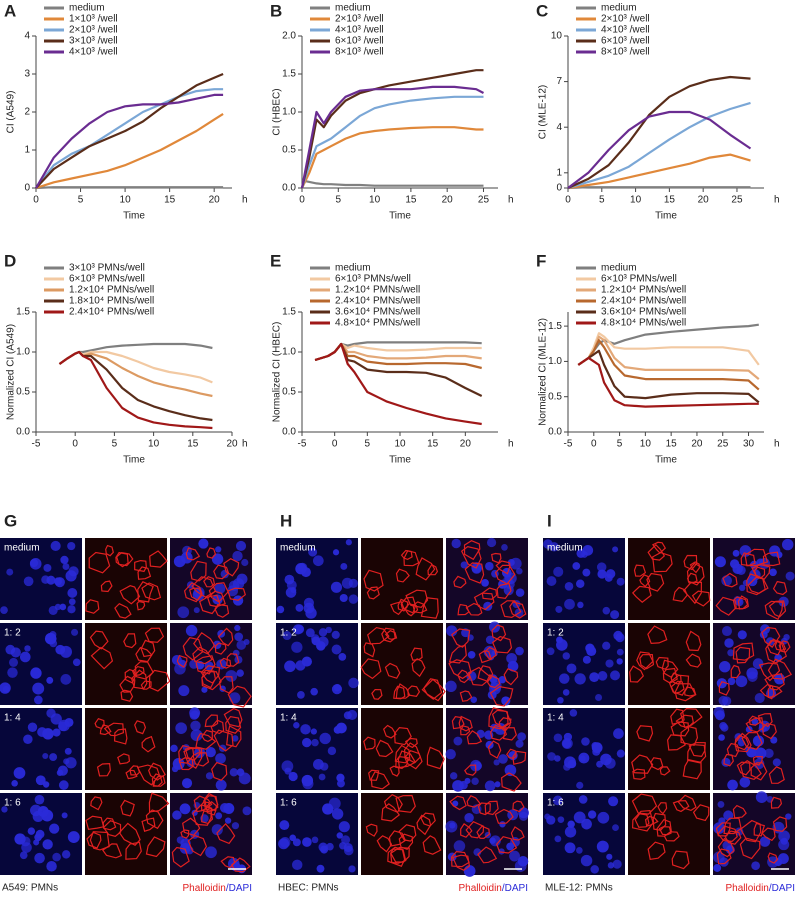  What do you see at coordinates (308, 888) in the screenshot?
I see `caption: HBEC: PMNs` at bounding box center [308, 888].